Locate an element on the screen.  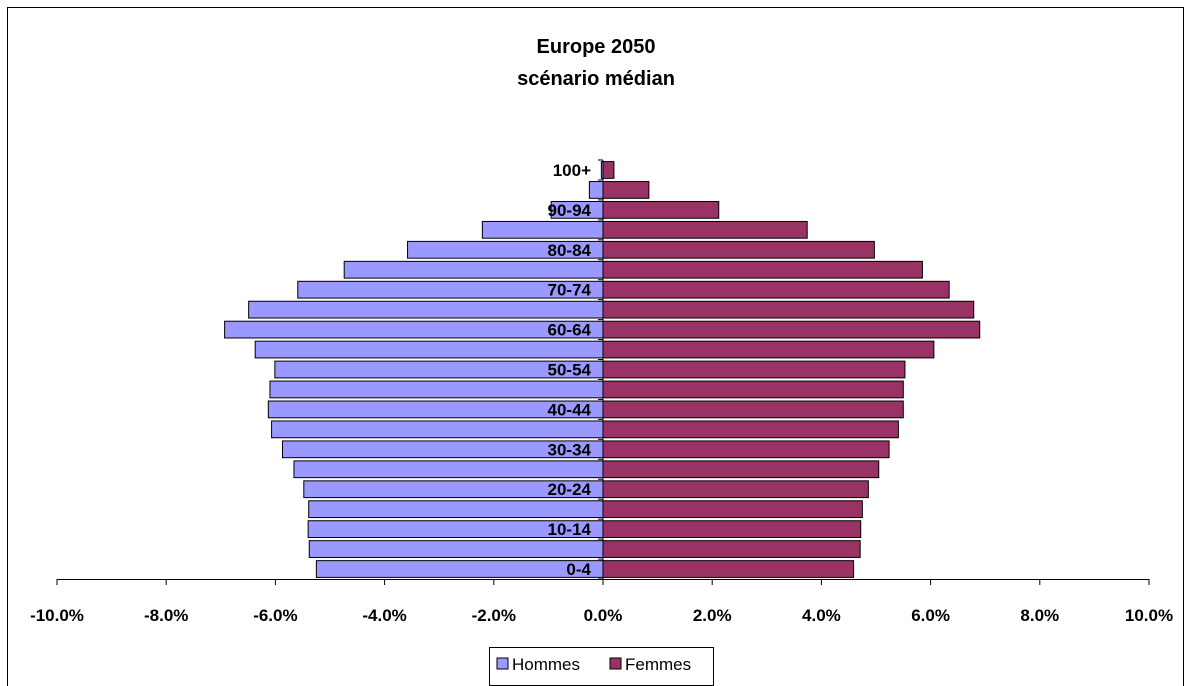
y-tick-label: 60-64 is located at coordinates (570, 330).